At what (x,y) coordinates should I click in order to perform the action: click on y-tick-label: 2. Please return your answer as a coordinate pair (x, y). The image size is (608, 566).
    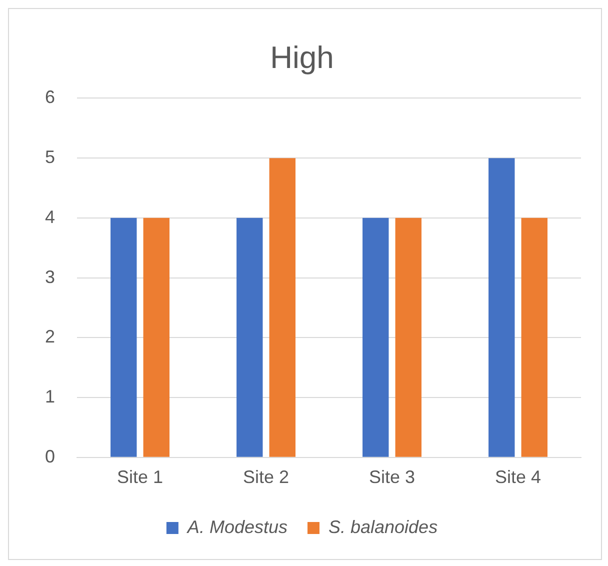
    Looking at the image, I should click on (50, 336).